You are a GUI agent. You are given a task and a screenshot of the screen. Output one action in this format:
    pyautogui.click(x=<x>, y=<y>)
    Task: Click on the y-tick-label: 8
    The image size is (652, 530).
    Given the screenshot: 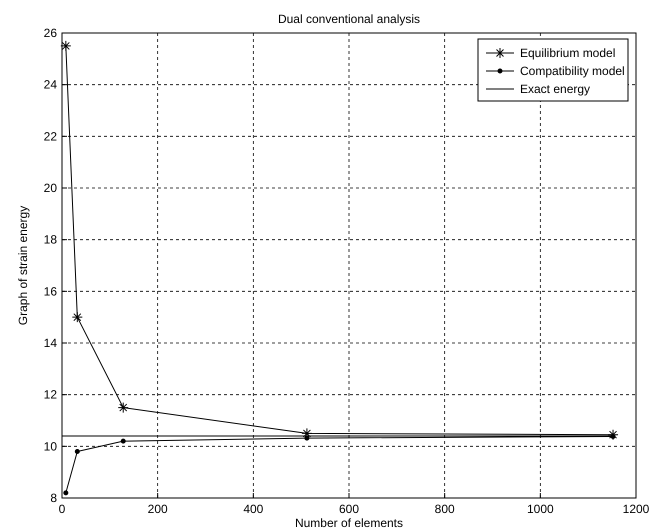 What is the action you would take?
    pyautogui.click(x=54, y=498)
    